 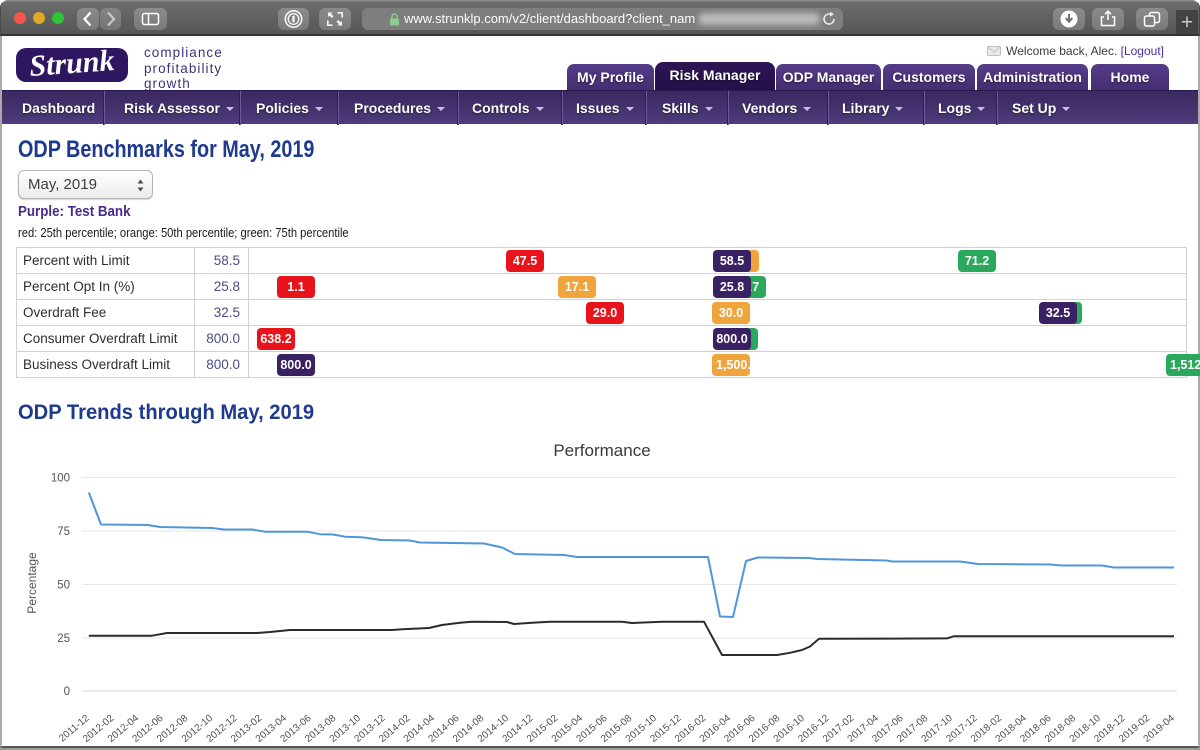 I want to click on svg-text: 75, so click(x=63, y=532).